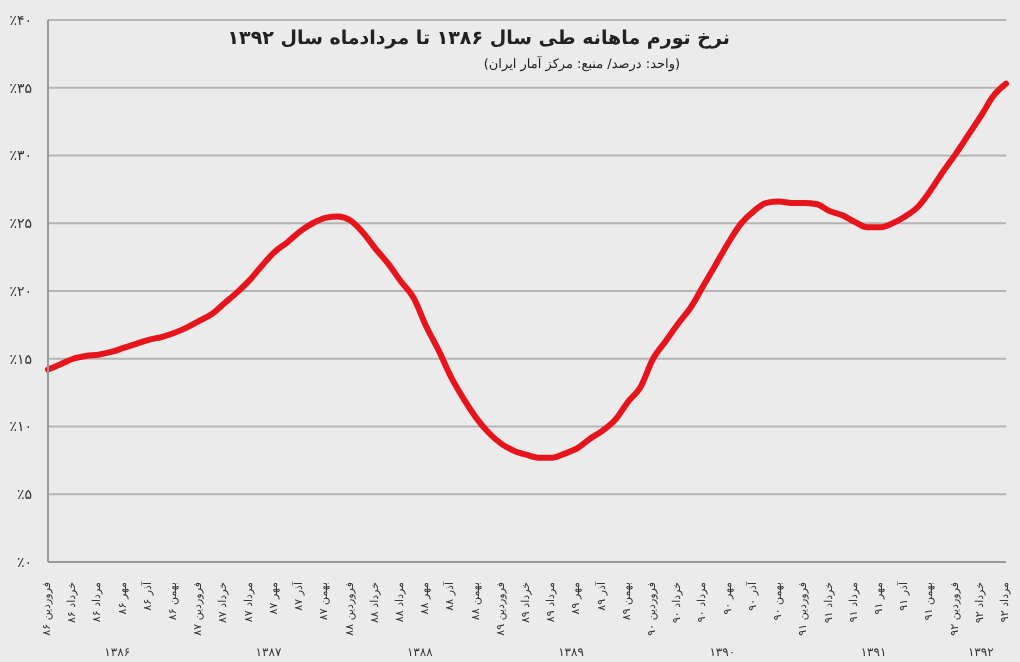 The image size is (1020, 662). Describe the element at coordinates (478, 39) in the screenshot. I see `chart-title: نرخ تورم ماهانه طی سال ۱۳۸۶ تا مردادماه سال ۱۳۹۲` at that location.